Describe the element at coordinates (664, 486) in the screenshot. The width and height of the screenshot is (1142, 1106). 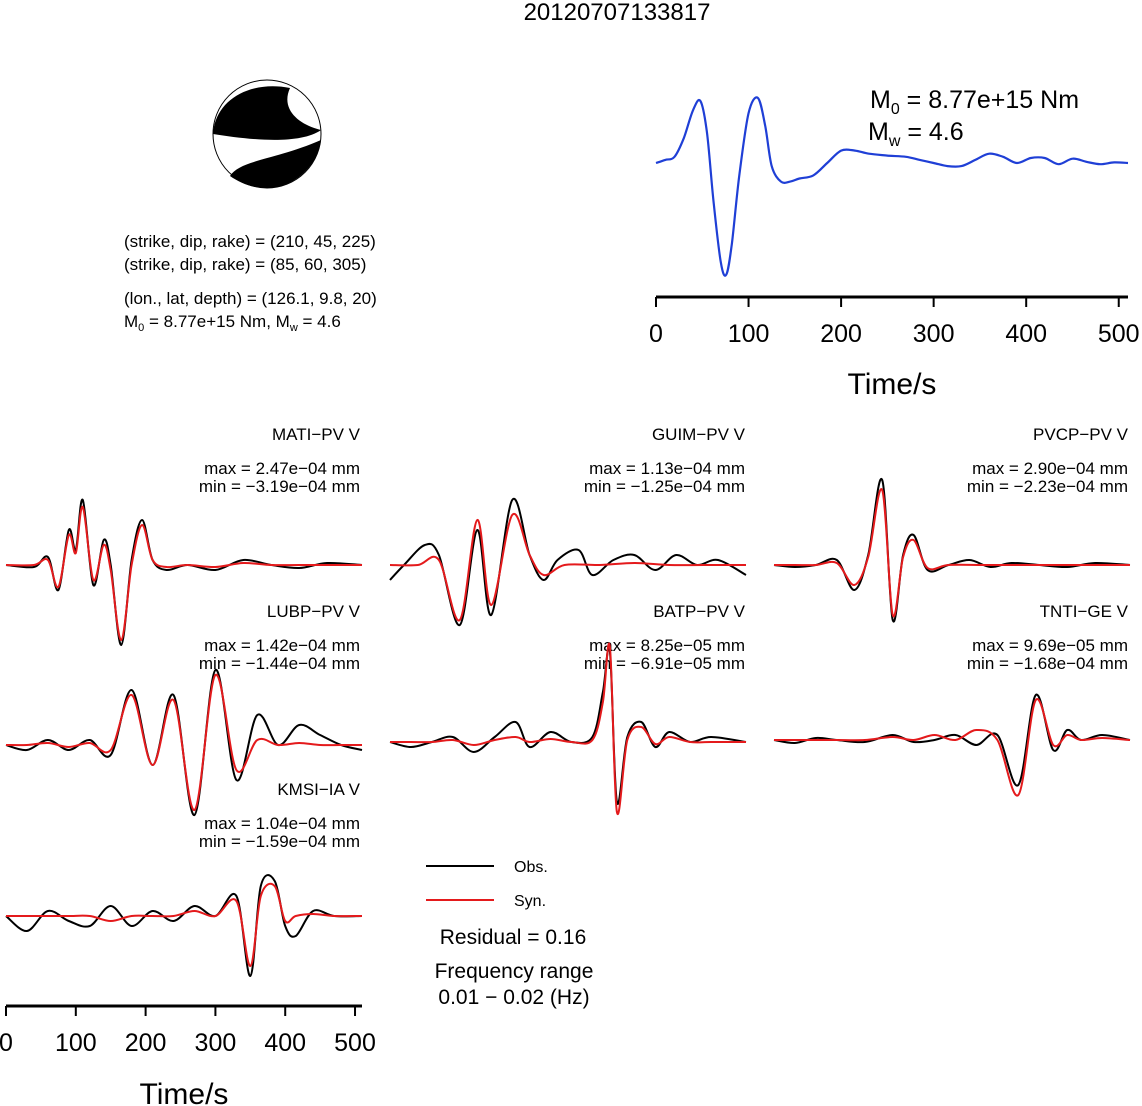
I see `station-min: min = −1.25e−04 mm` at that location.